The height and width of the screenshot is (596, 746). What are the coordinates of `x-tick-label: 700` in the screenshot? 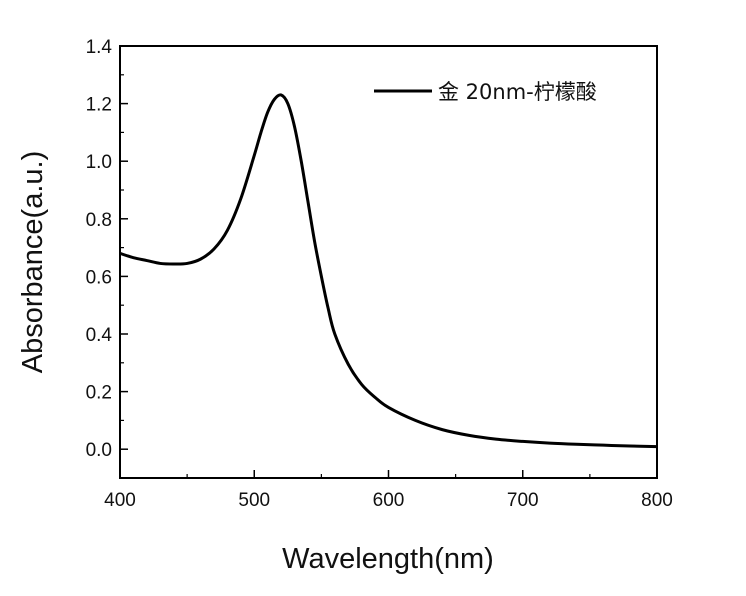 It's located at (523, 500).